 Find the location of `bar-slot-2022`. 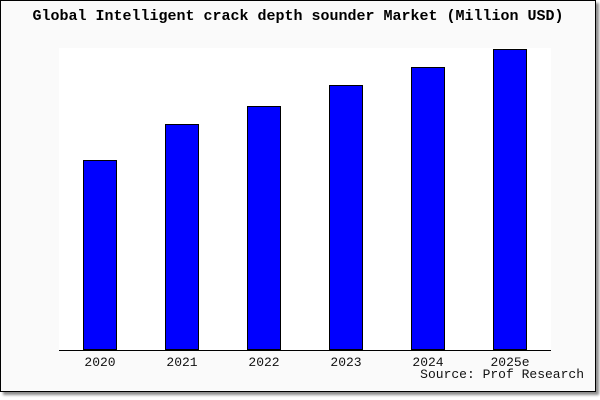

bar-slot-2022 is located at coordinates (264, 199).